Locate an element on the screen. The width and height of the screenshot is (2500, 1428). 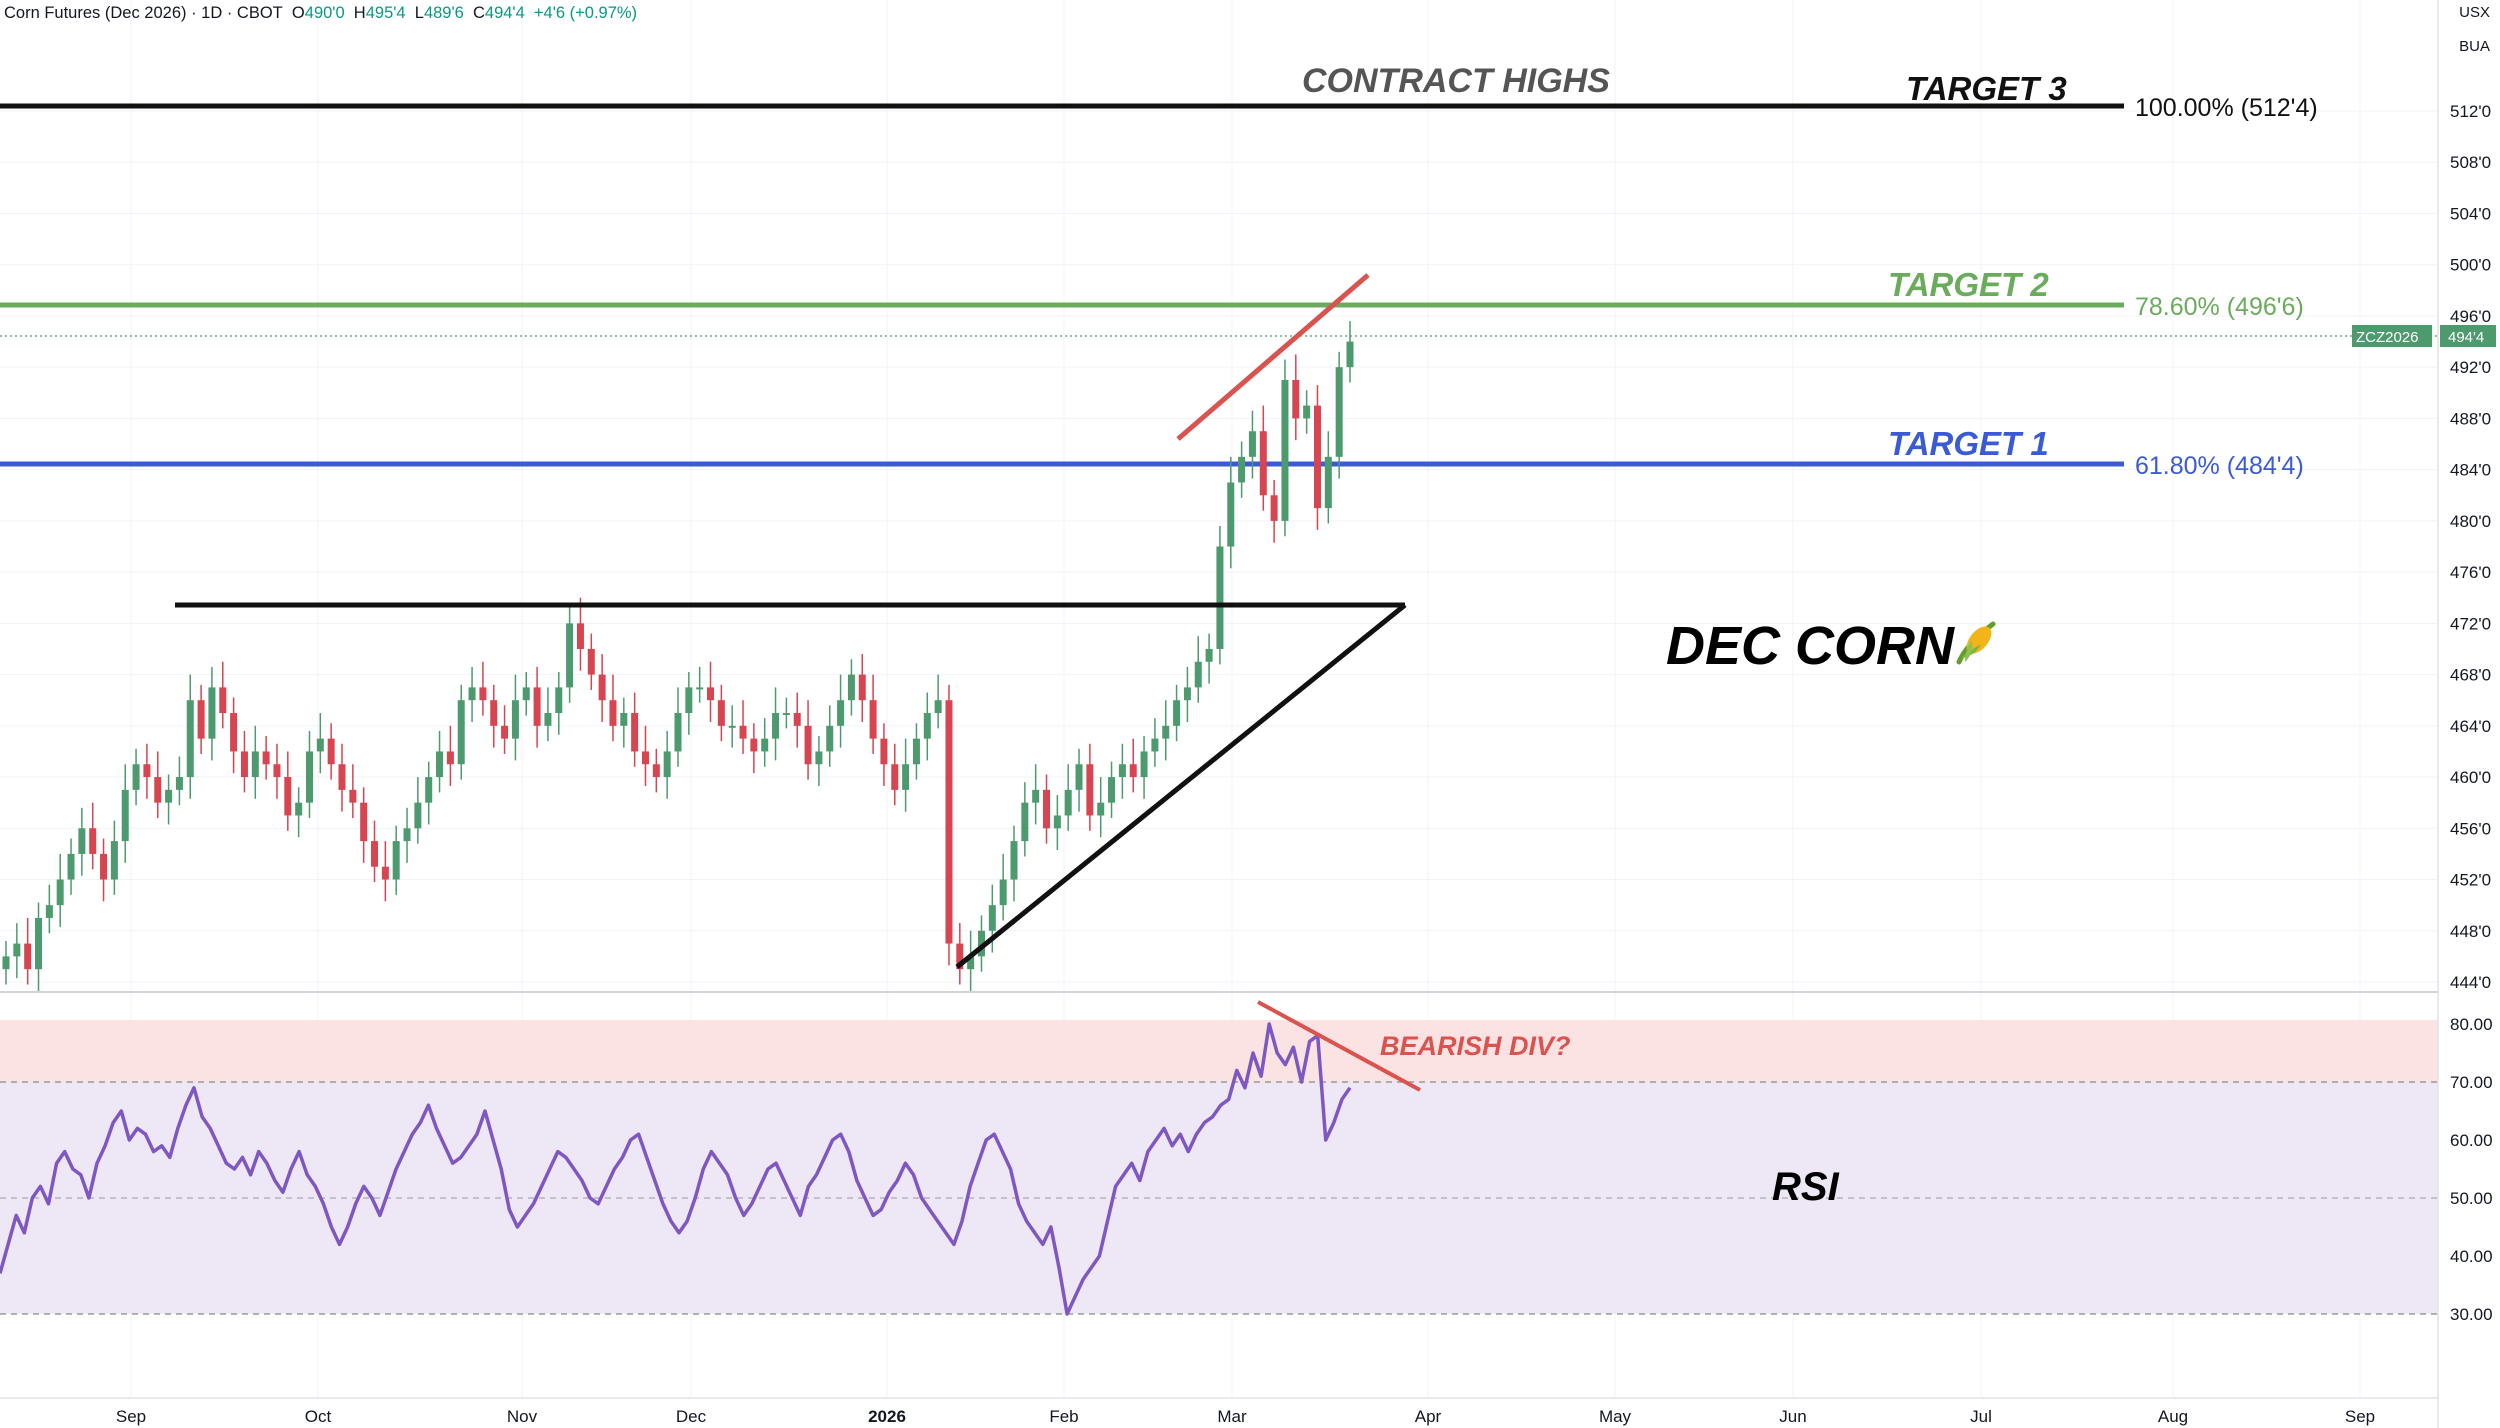
close-value: 494'4 is located at coordinates (504, 13).